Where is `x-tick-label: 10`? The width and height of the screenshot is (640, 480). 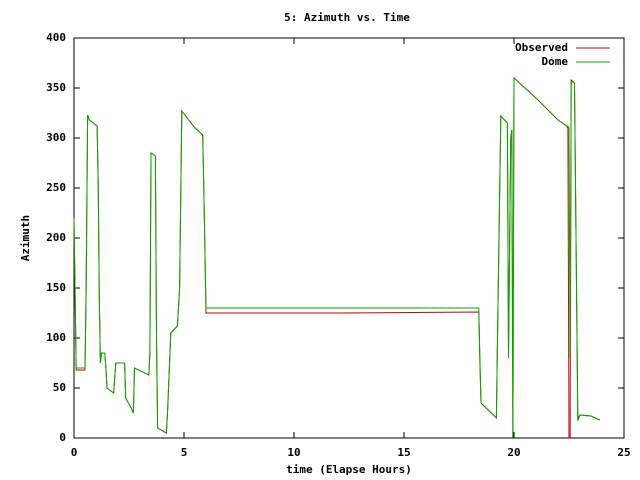 x-tick-label: 10 is located at coordinates (293, 452).